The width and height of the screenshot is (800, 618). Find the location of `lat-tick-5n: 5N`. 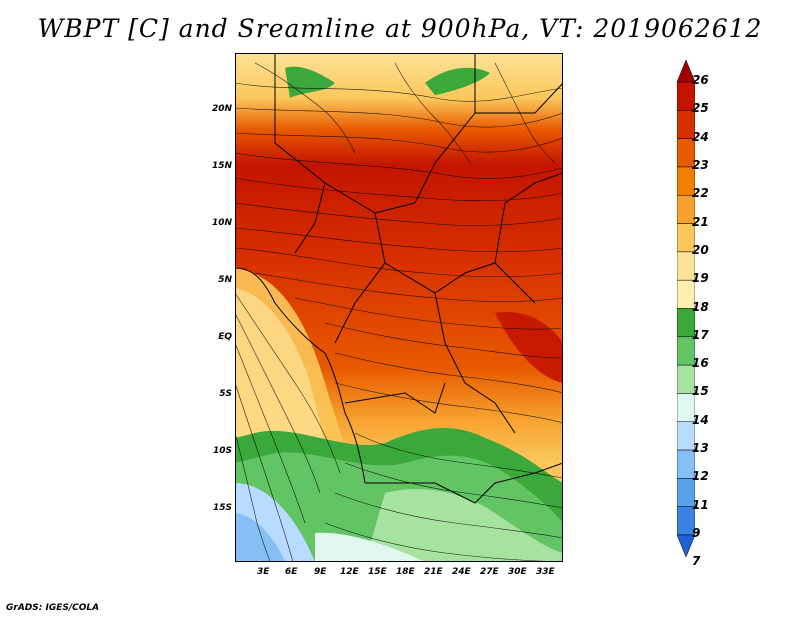

lat-tick-5n: 5N is located at coordinates (225, 280).